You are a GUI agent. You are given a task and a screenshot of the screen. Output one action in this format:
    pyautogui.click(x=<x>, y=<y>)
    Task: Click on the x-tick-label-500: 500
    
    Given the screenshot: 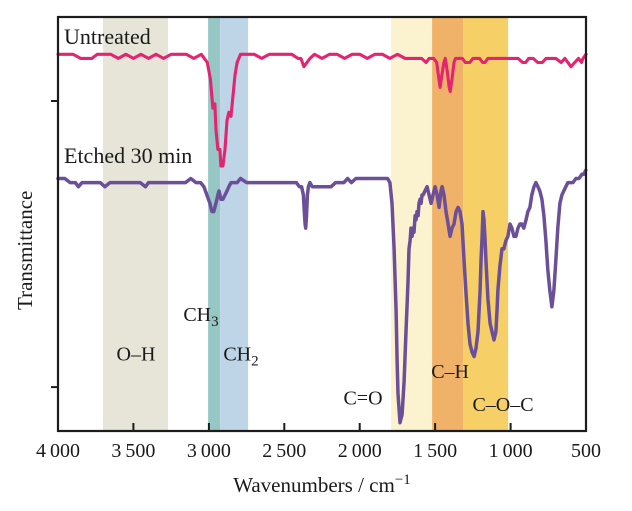 What is the action you would take?
    pyautogui.click(x=586, y=451)
    